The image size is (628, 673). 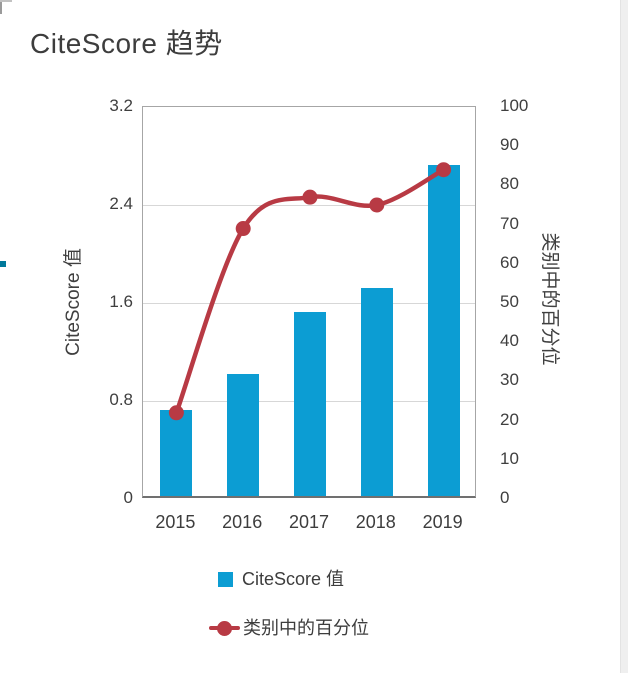 I want to click on percentile-point-2015, so click(x=176, y=413).